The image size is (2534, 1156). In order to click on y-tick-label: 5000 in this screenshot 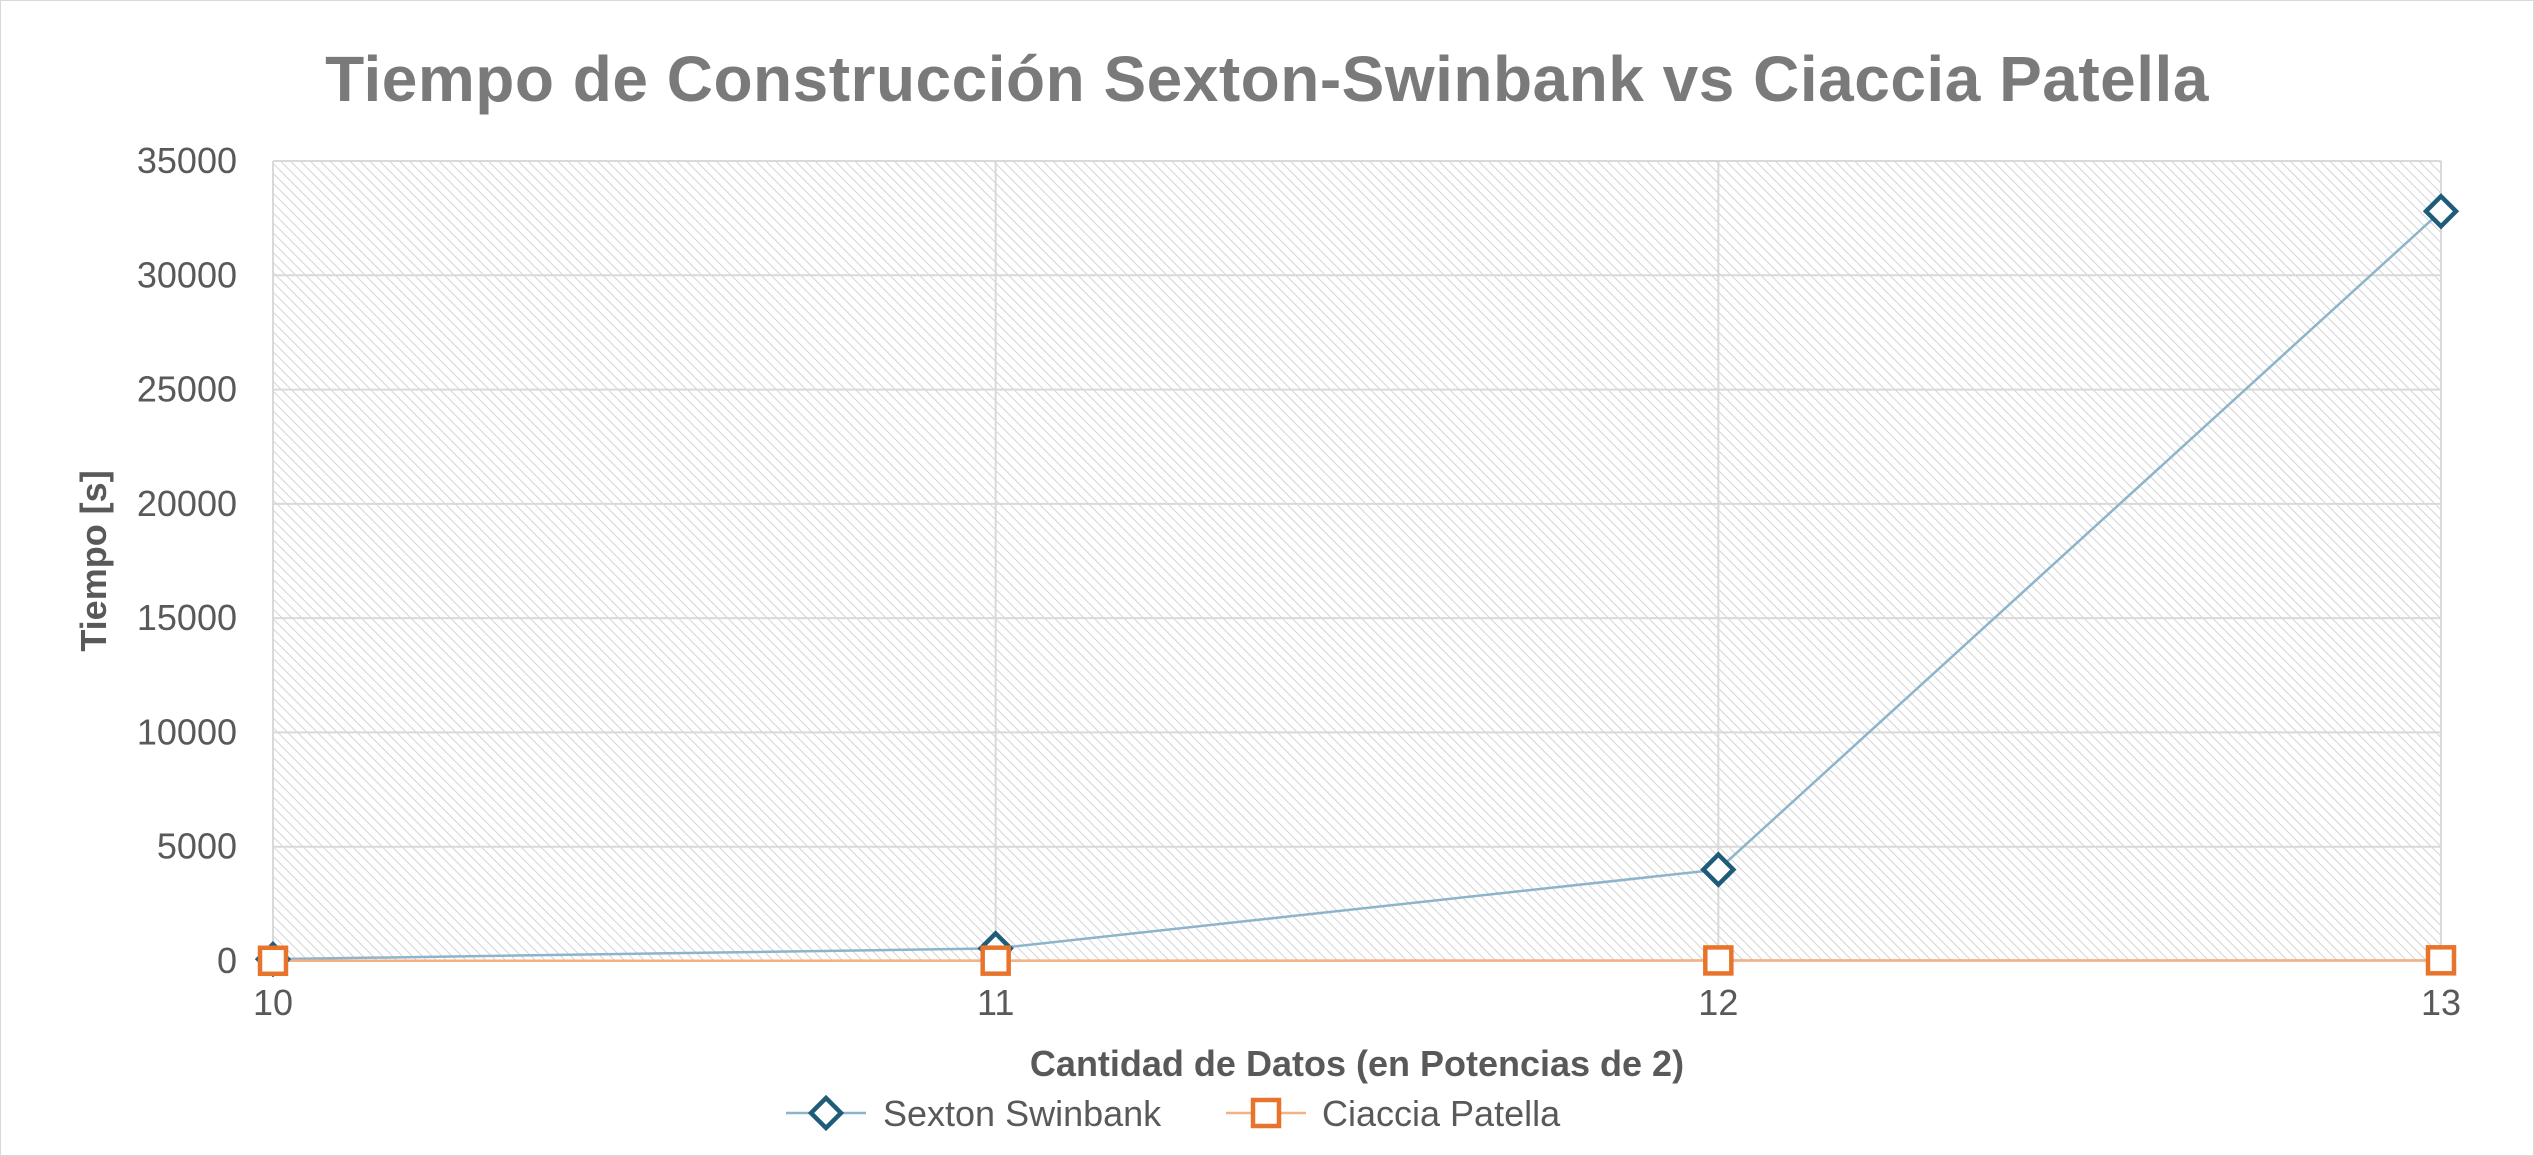, I will do `click(197, 846)`.